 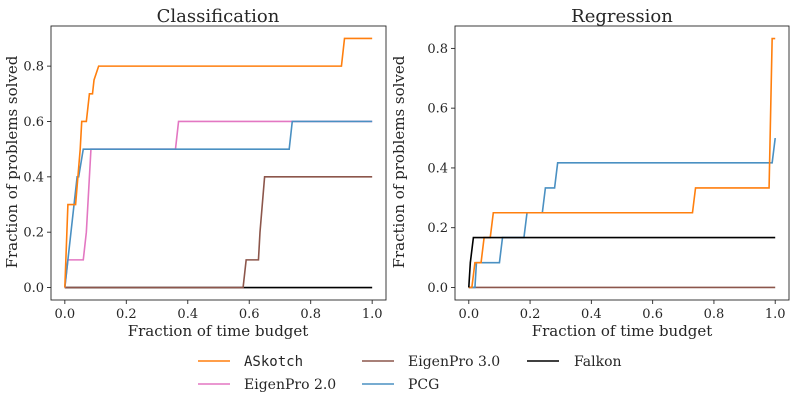 What do you see at coordinates (454, 362) in the screenshot?
I see `legend-label-eigenpro3: EigenPro 3.0` at bounding box center [454, 362].